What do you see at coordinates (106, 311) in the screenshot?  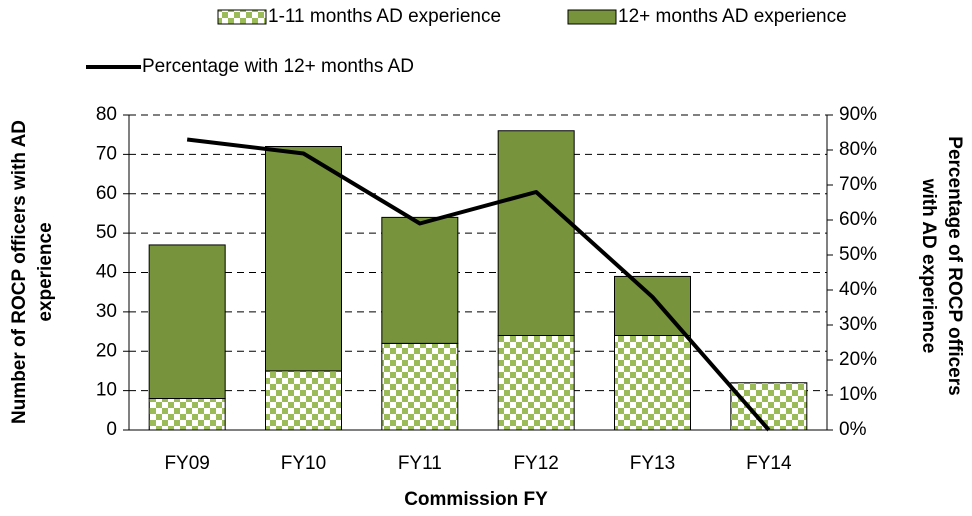 I see `y-tick-label: 30` at bounding box center [106, 311].